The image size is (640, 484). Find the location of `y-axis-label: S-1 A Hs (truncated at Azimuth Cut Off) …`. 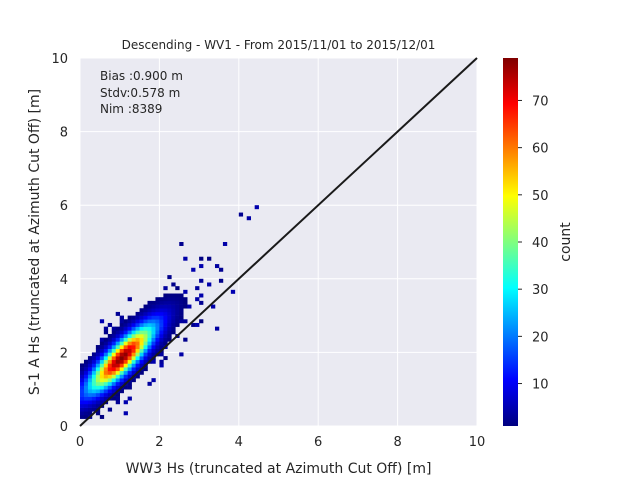

y-axis-label: S-1 A Hs (truncated at Azimuth Cut Off) … is located at coordinates (35, 242).